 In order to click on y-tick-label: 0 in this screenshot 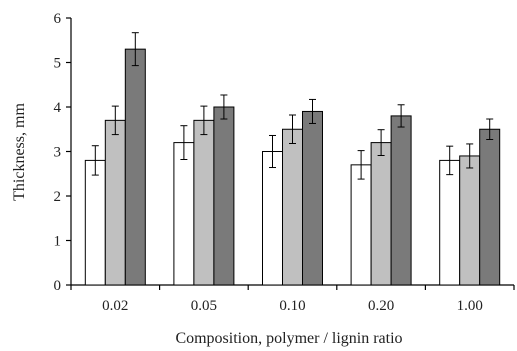, I will do `click(58, 286)`.